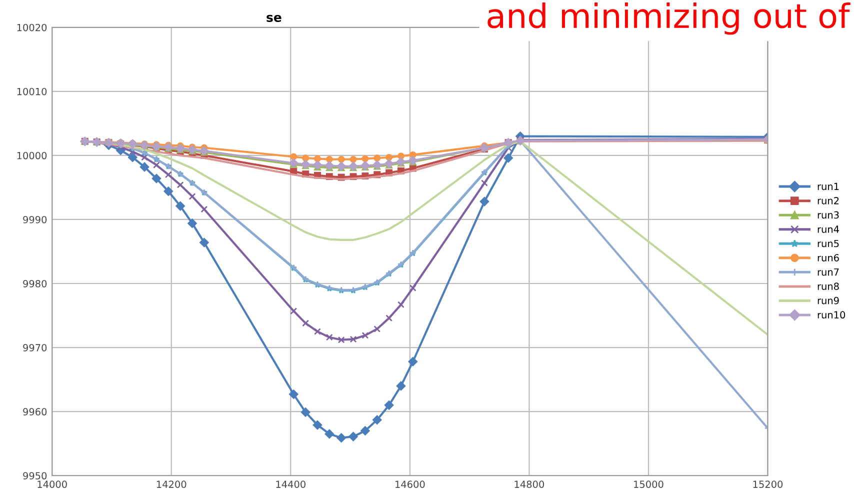 This screenshot has width=854, height=498. Describe the element at coordinates (828, 215) in the screenshot. I see `legend-label: run3` at that location.